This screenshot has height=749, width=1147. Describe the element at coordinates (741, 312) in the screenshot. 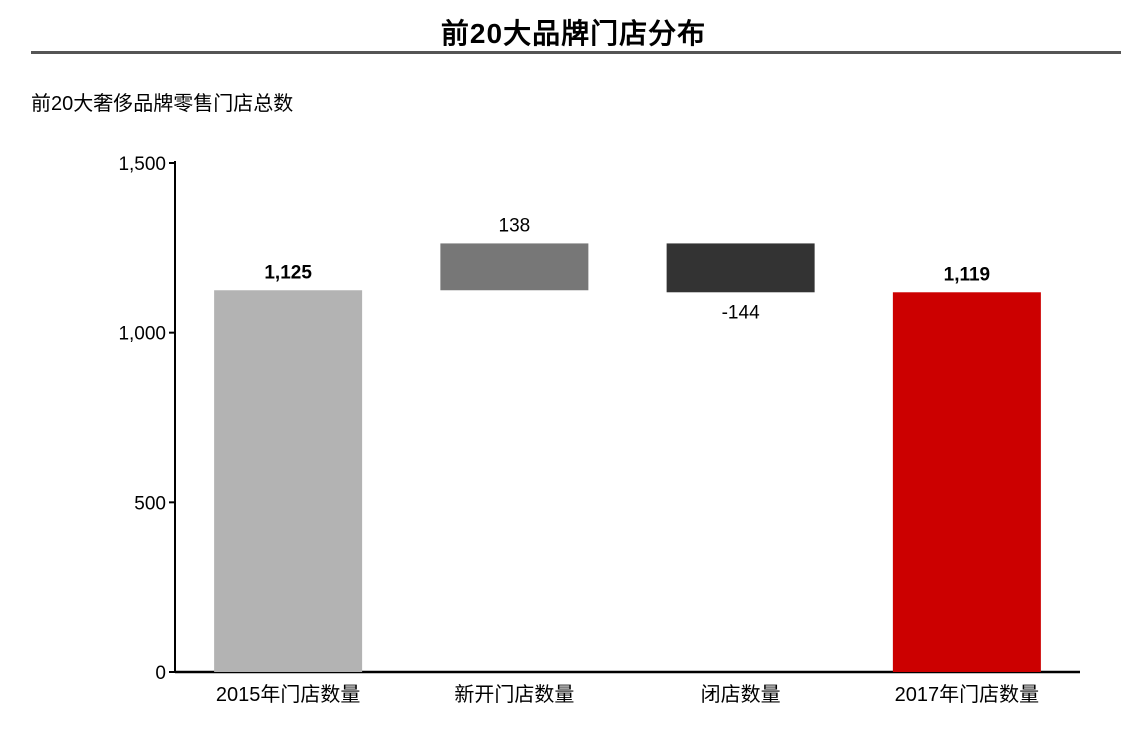

I see `data-label: -144` at that location.